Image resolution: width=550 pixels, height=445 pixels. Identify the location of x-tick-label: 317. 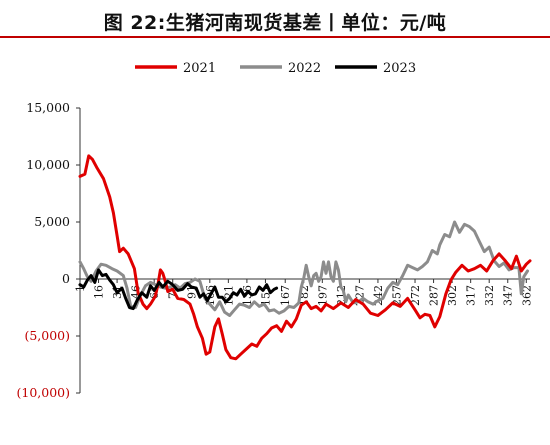
(471, 295).